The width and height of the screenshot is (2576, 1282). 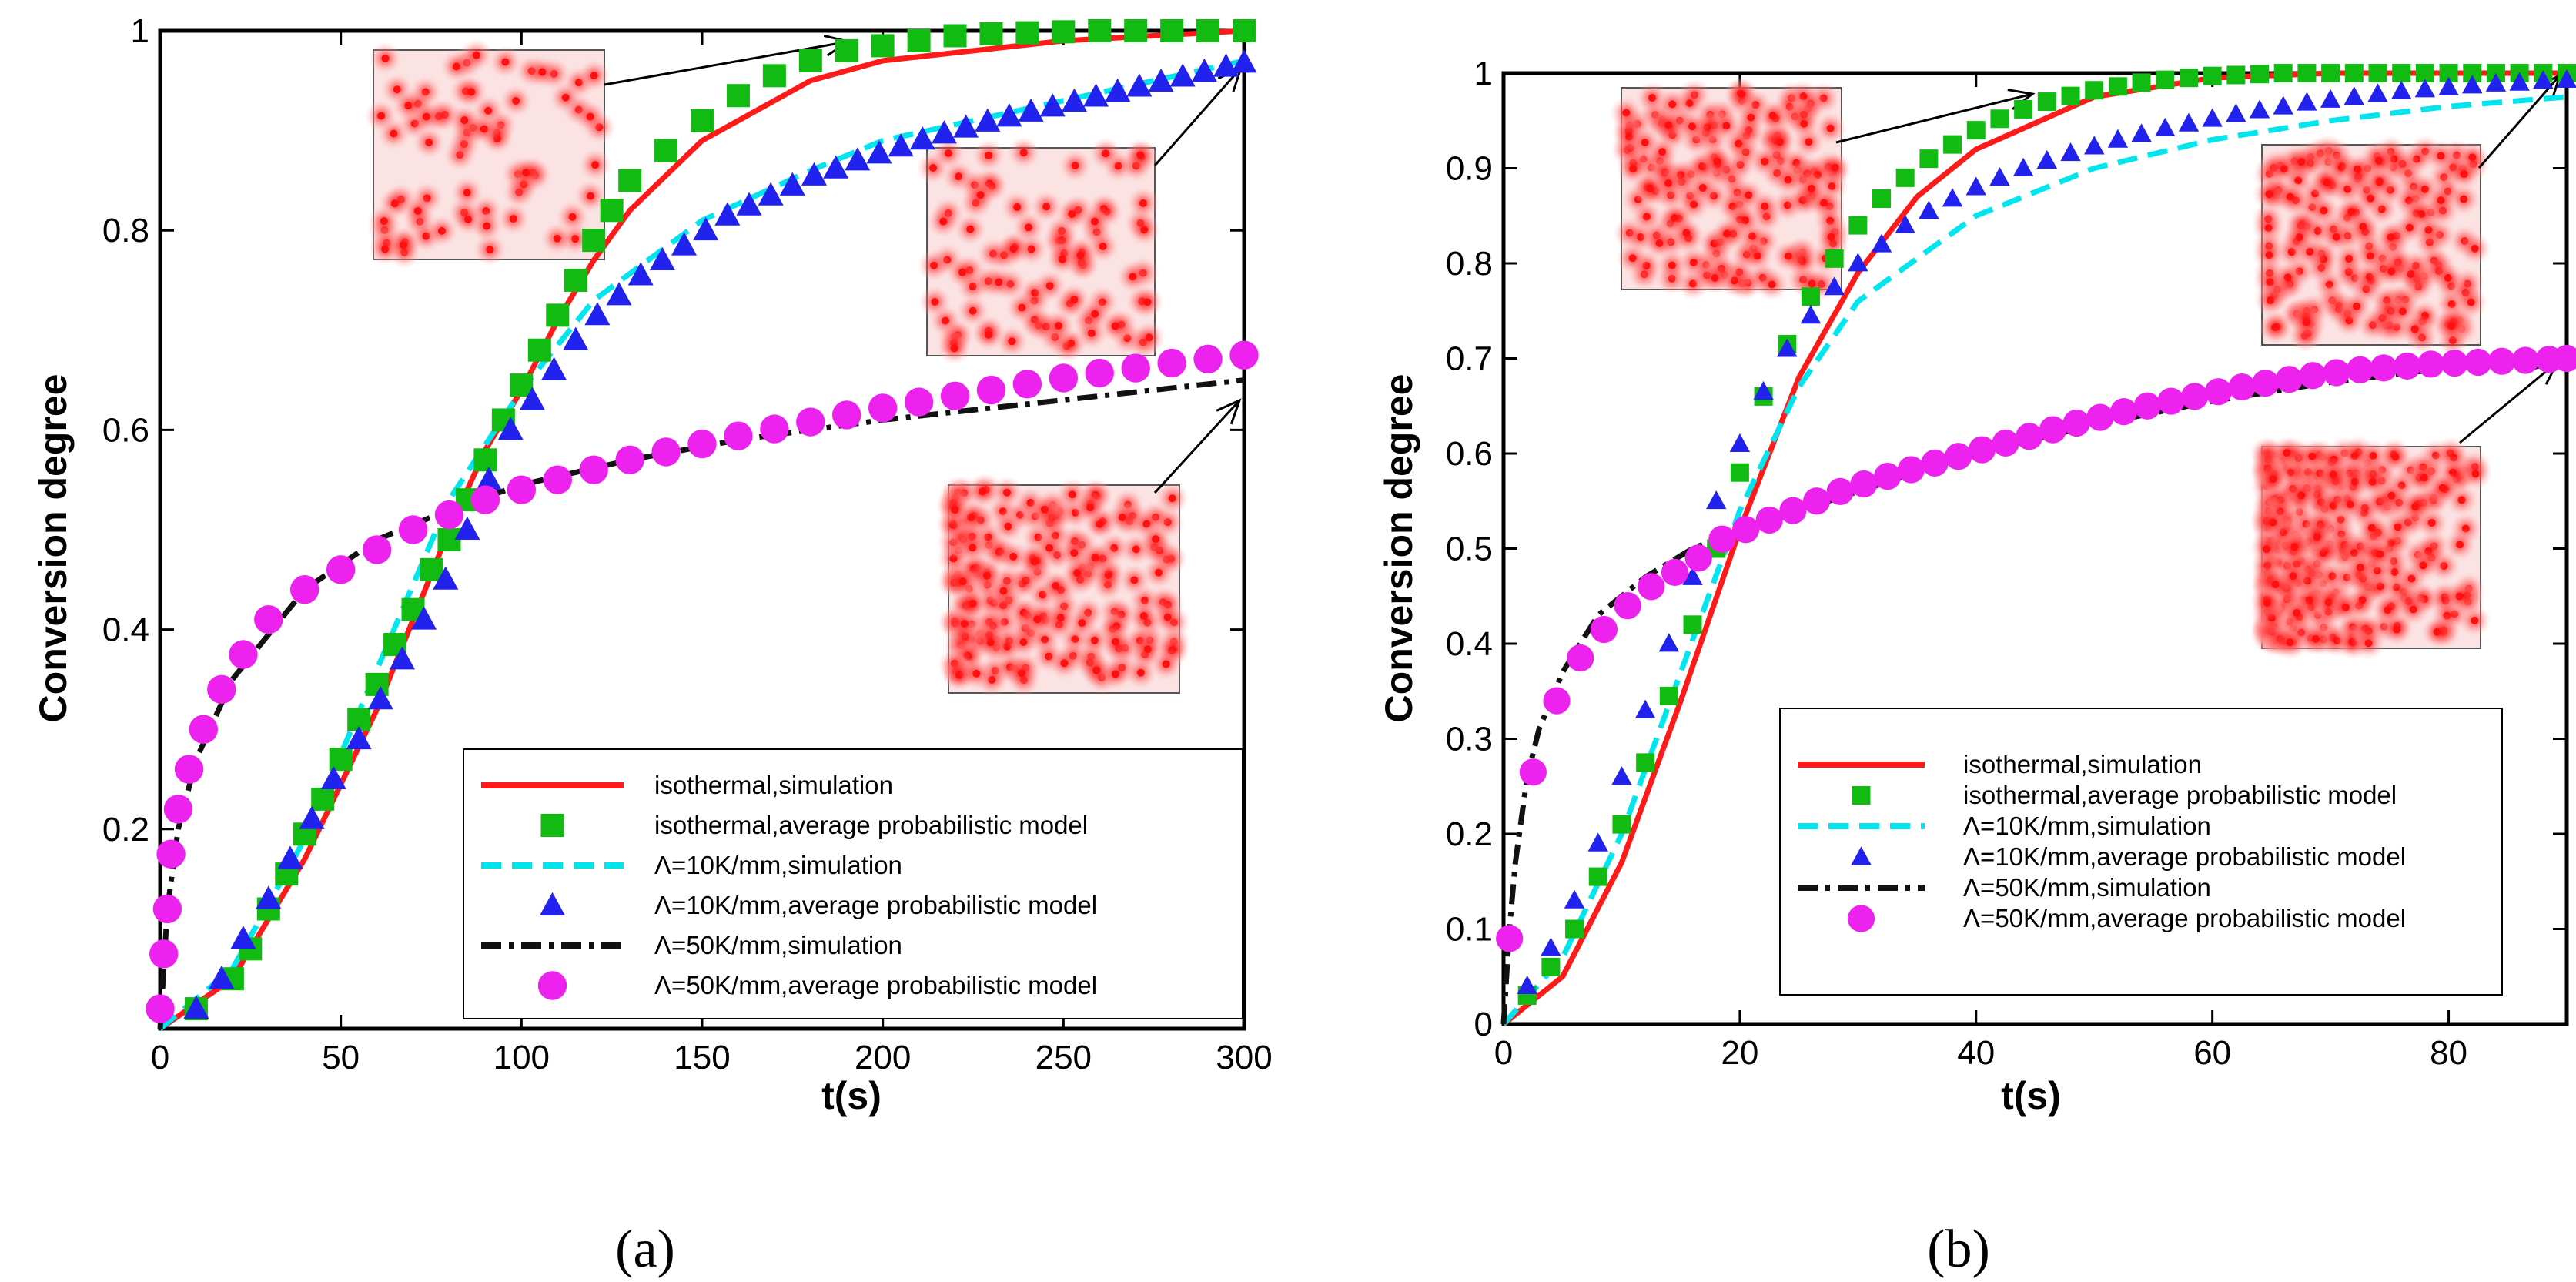 What do you see at coordinates (54, 549) in the screenshot?
I see `panel-a-ylabel: Conversion degree` at bounding box center [54, 549].